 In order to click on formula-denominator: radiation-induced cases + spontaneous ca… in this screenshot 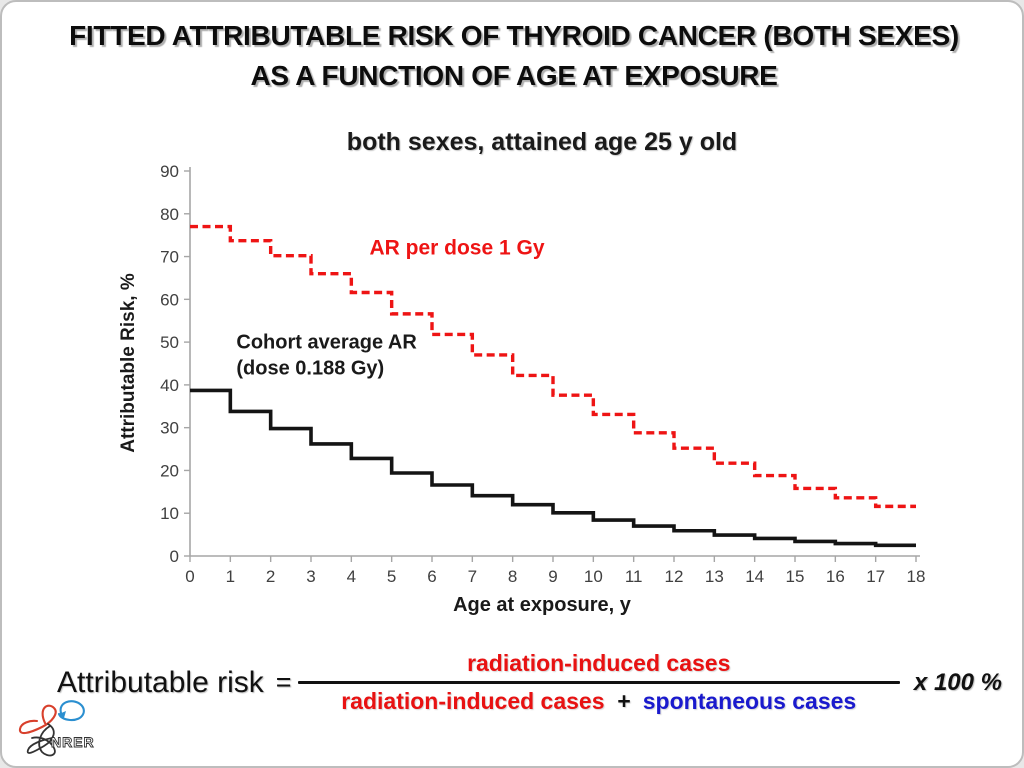, I will do `click(598, 699)`.